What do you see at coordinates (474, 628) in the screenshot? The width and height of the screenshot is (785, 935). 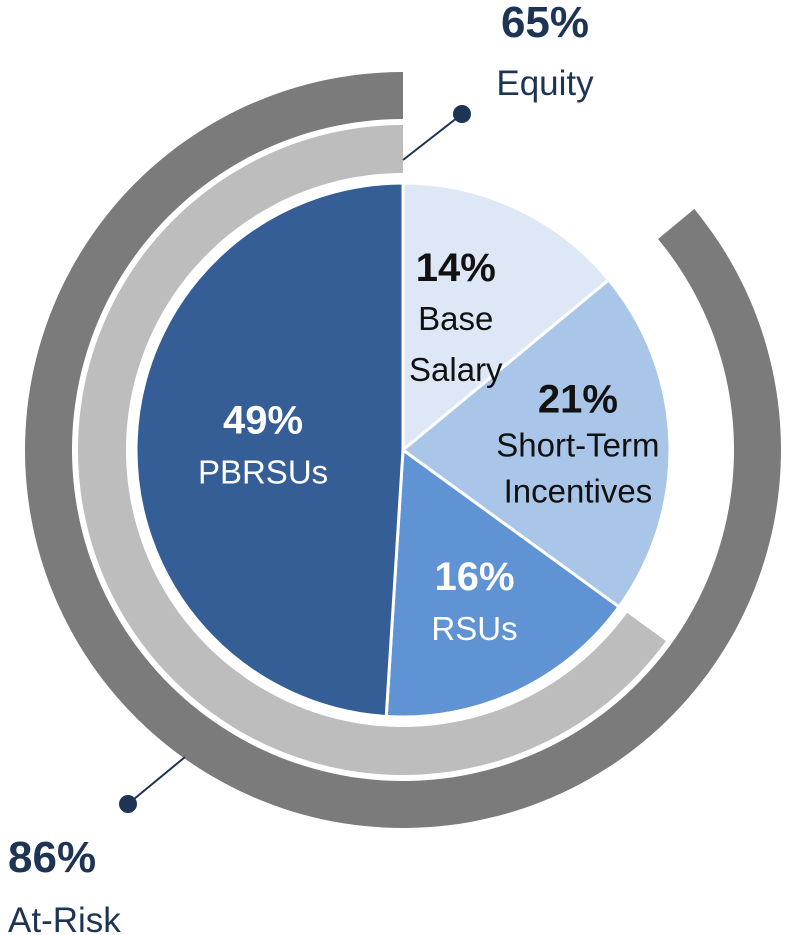 I see `slice-rsus-label: RSUs` at bounding box center [474, 628].